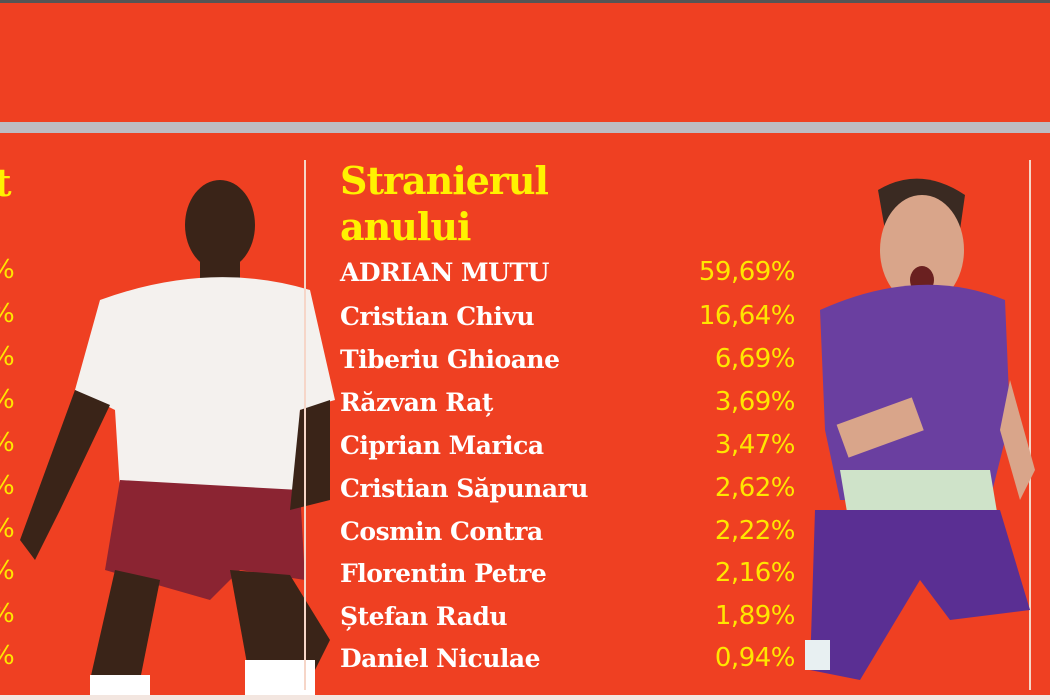 This screenshot has width=1050, height=700. I want to click on vote-percentage: 3,47%, so click(755, 445).